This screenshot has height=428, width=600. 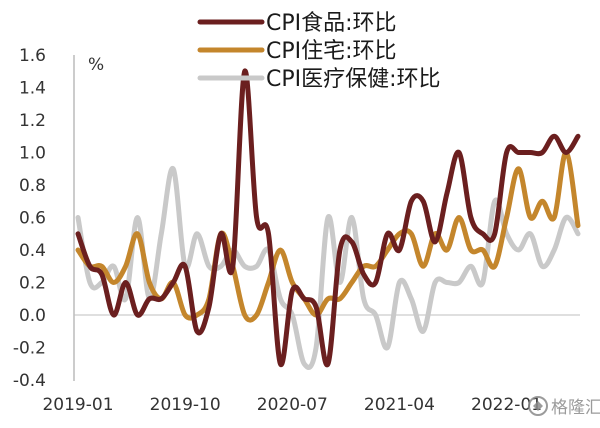 I want to click on watermark-logo-icon, so click(x=538, y=406).